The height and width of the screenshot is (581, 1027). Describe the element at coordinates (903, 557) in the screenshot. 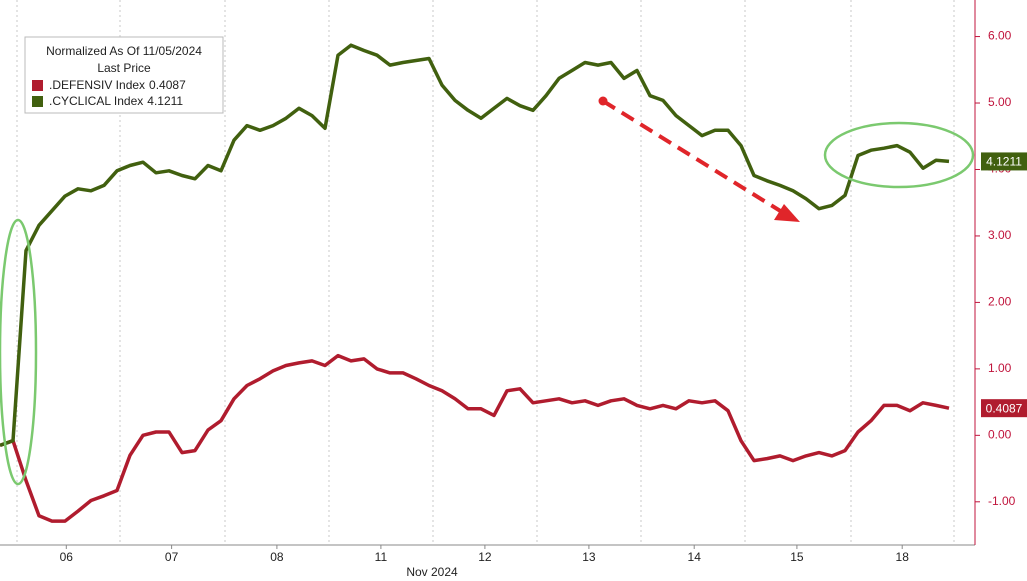

I see `x-tick-label: 18` at that location.